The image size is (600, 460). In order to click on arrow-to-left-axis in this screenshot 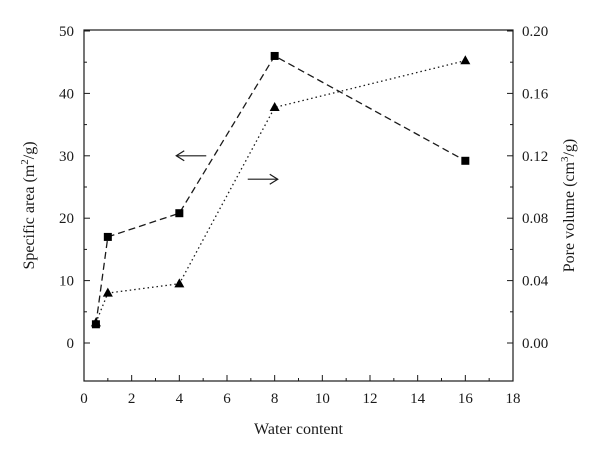, I will do `click(191, 156)`.